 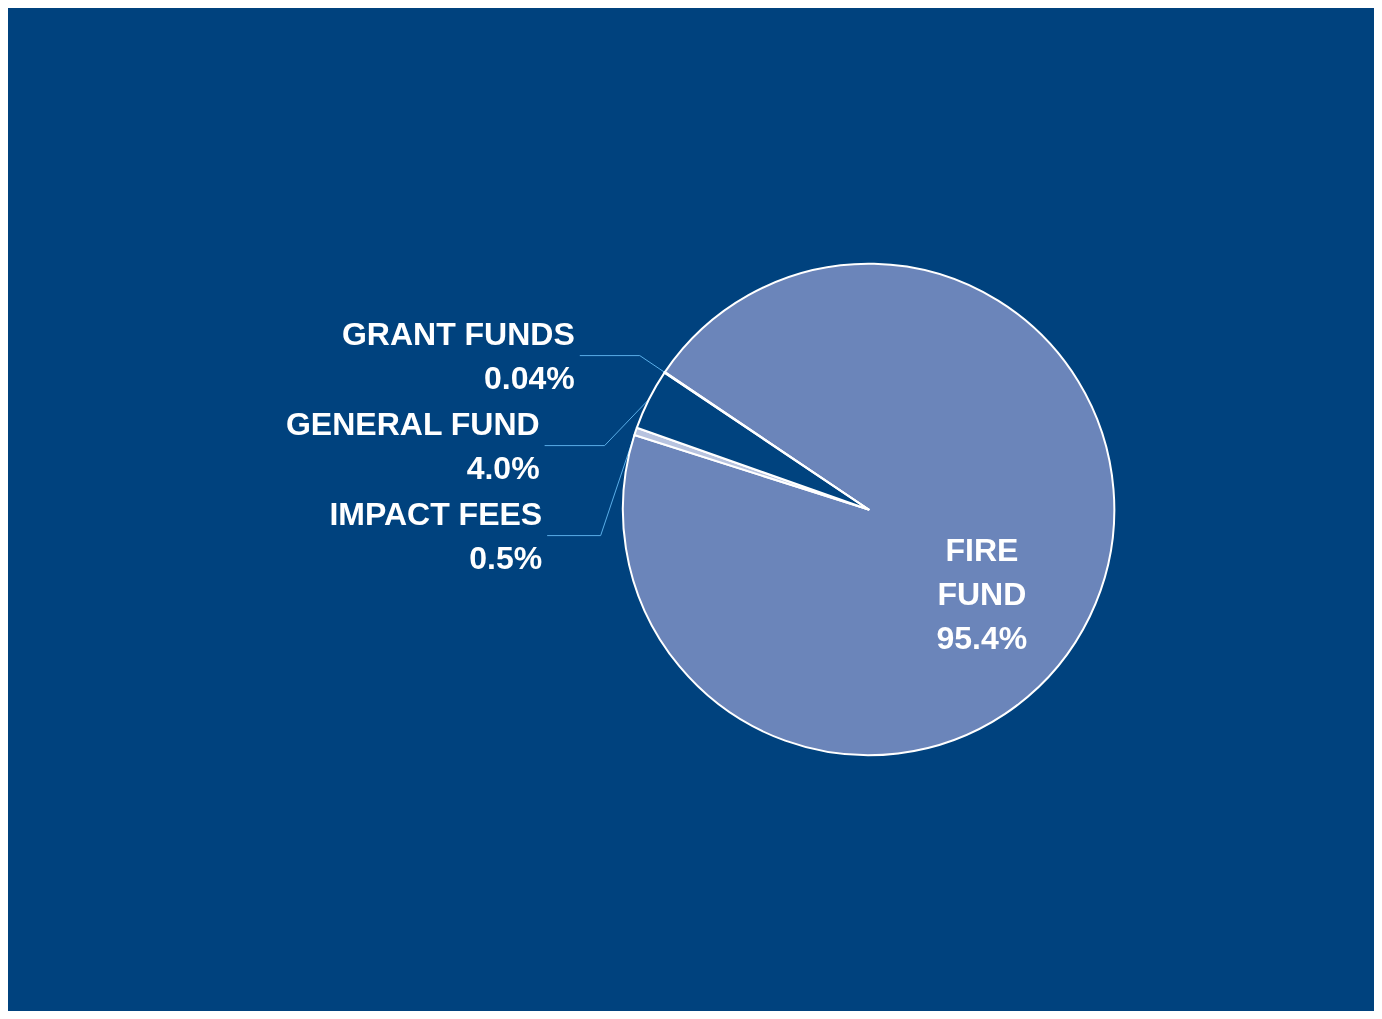 I want to click on data-label: 0.5%, so click(x=506, y=557).